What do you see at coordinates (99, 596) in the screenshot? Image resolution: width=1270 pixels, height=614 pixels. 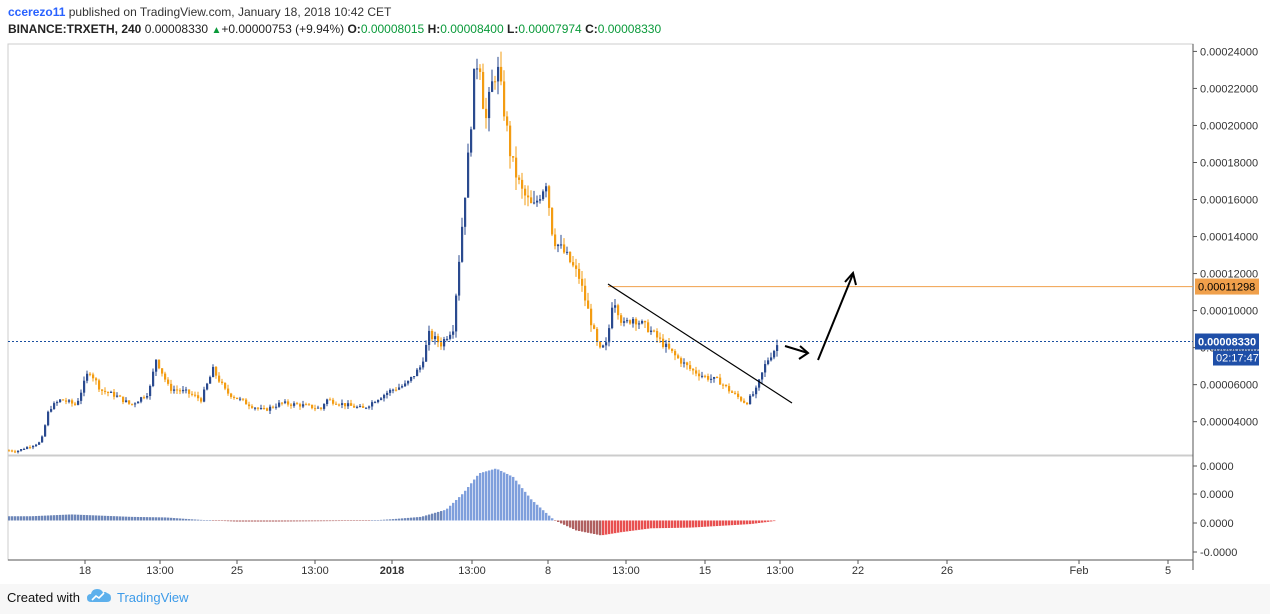 I see `tradingview-cloud-icon` at bounding box center [99, 596].